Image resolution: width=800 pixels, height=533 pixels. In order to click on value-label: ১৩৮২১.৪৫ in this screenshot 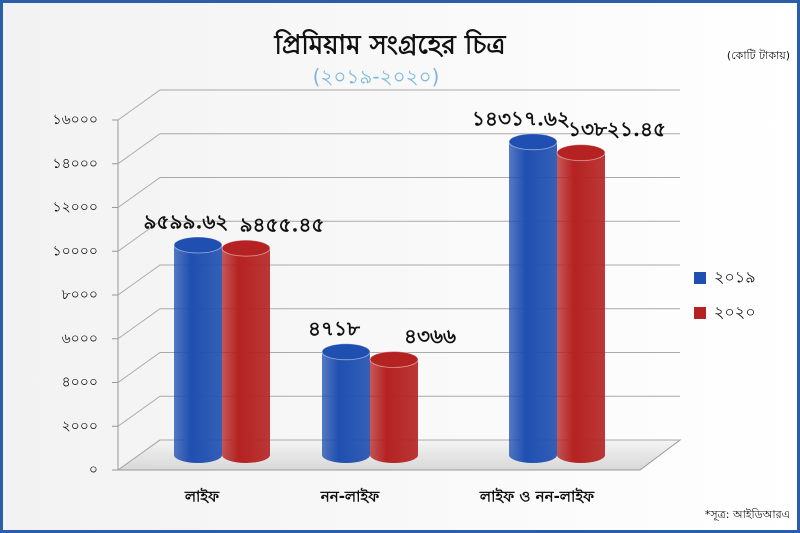, I will do `click(617, 129)`.